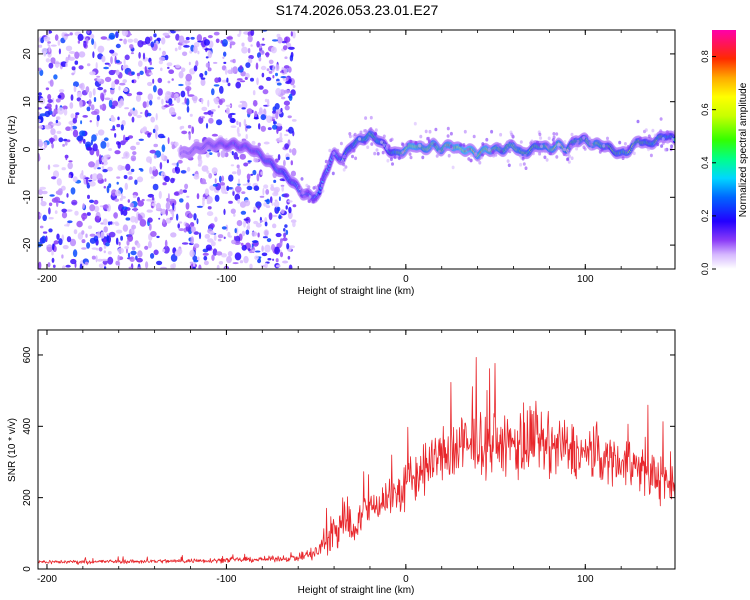 The width and height of the screenshot is (750, 600). I want to click on snr-ylabel: SNR (10 * v/v), so click(12, 450).